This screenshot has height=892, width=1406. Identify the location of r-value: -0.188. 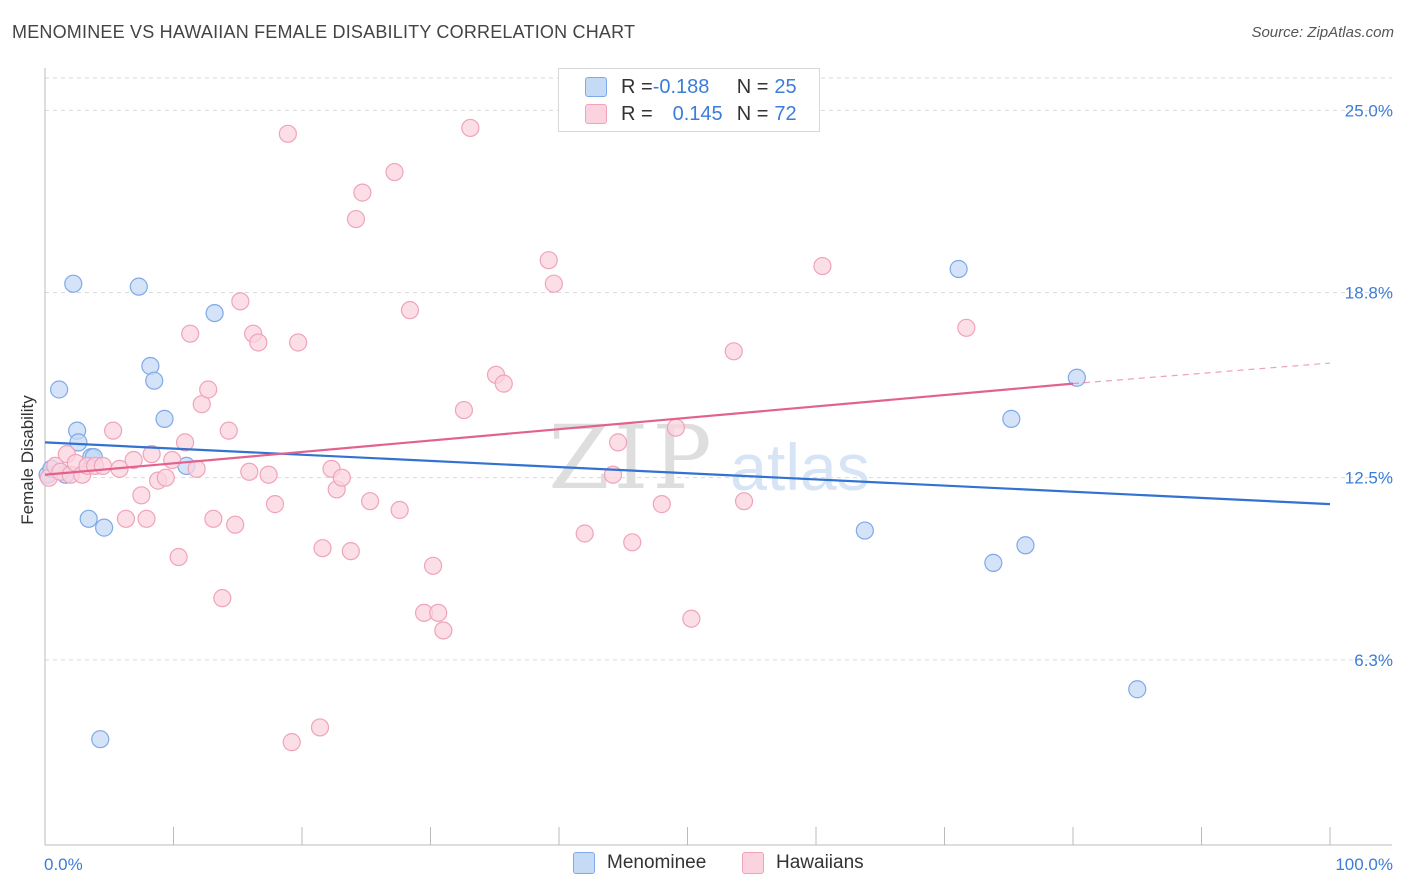
(681, 86).